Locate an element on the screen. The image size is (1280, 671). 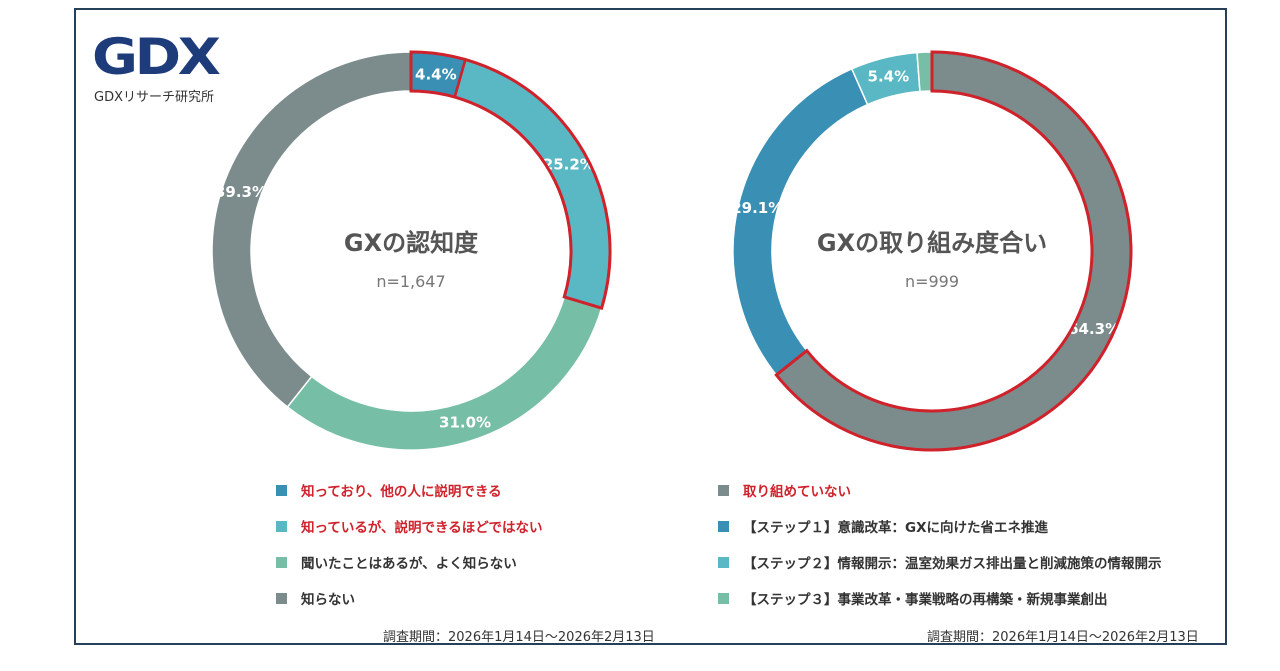
legend-label: 聞いたことはあるが、よく知らない is located at coordinates (409, 564).